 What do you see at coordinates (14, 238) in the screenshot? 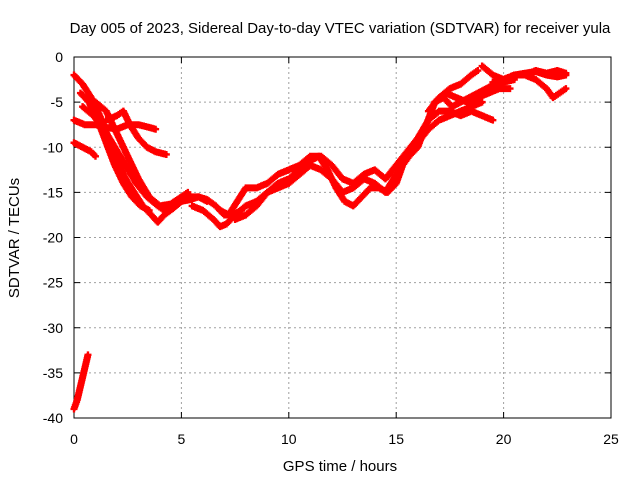
I see `y-axis-title: SDTVAR / TECUs` at bounding box center [14, 238].